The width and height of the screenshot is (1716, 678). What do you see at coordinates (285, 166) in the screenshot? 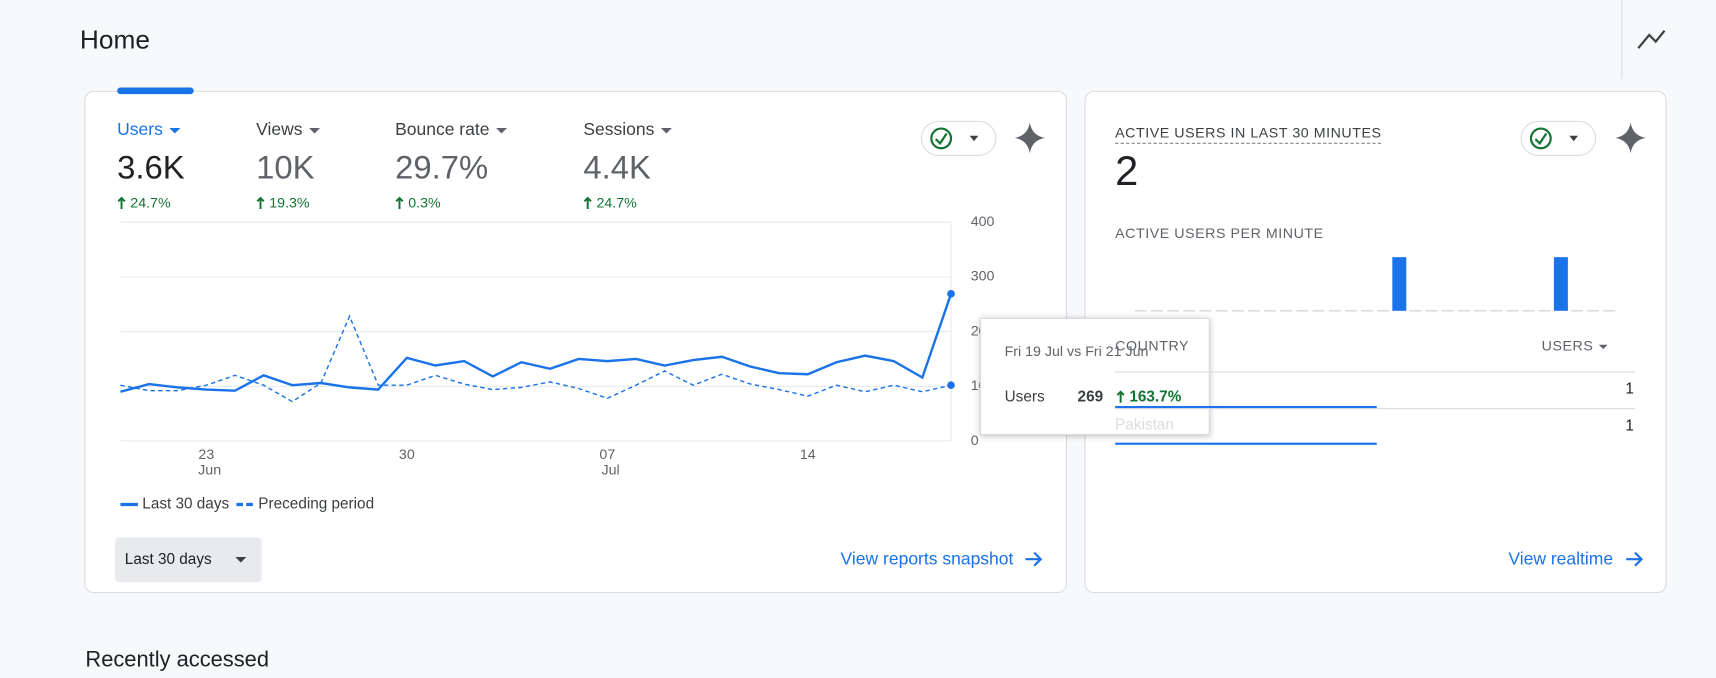
I see `metric-value: 10K` at bounding box center [285, 166].